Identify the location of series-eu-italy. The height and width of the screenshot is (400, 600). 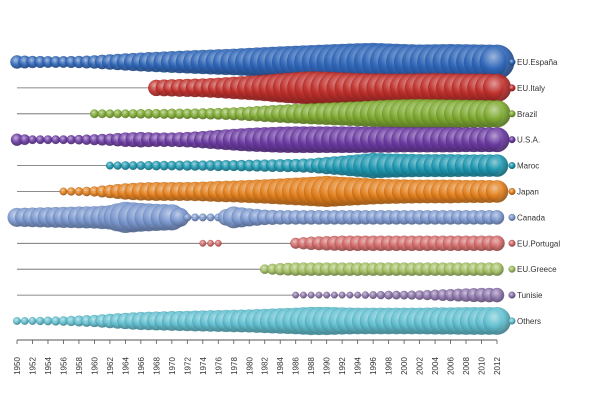
(330, 88).